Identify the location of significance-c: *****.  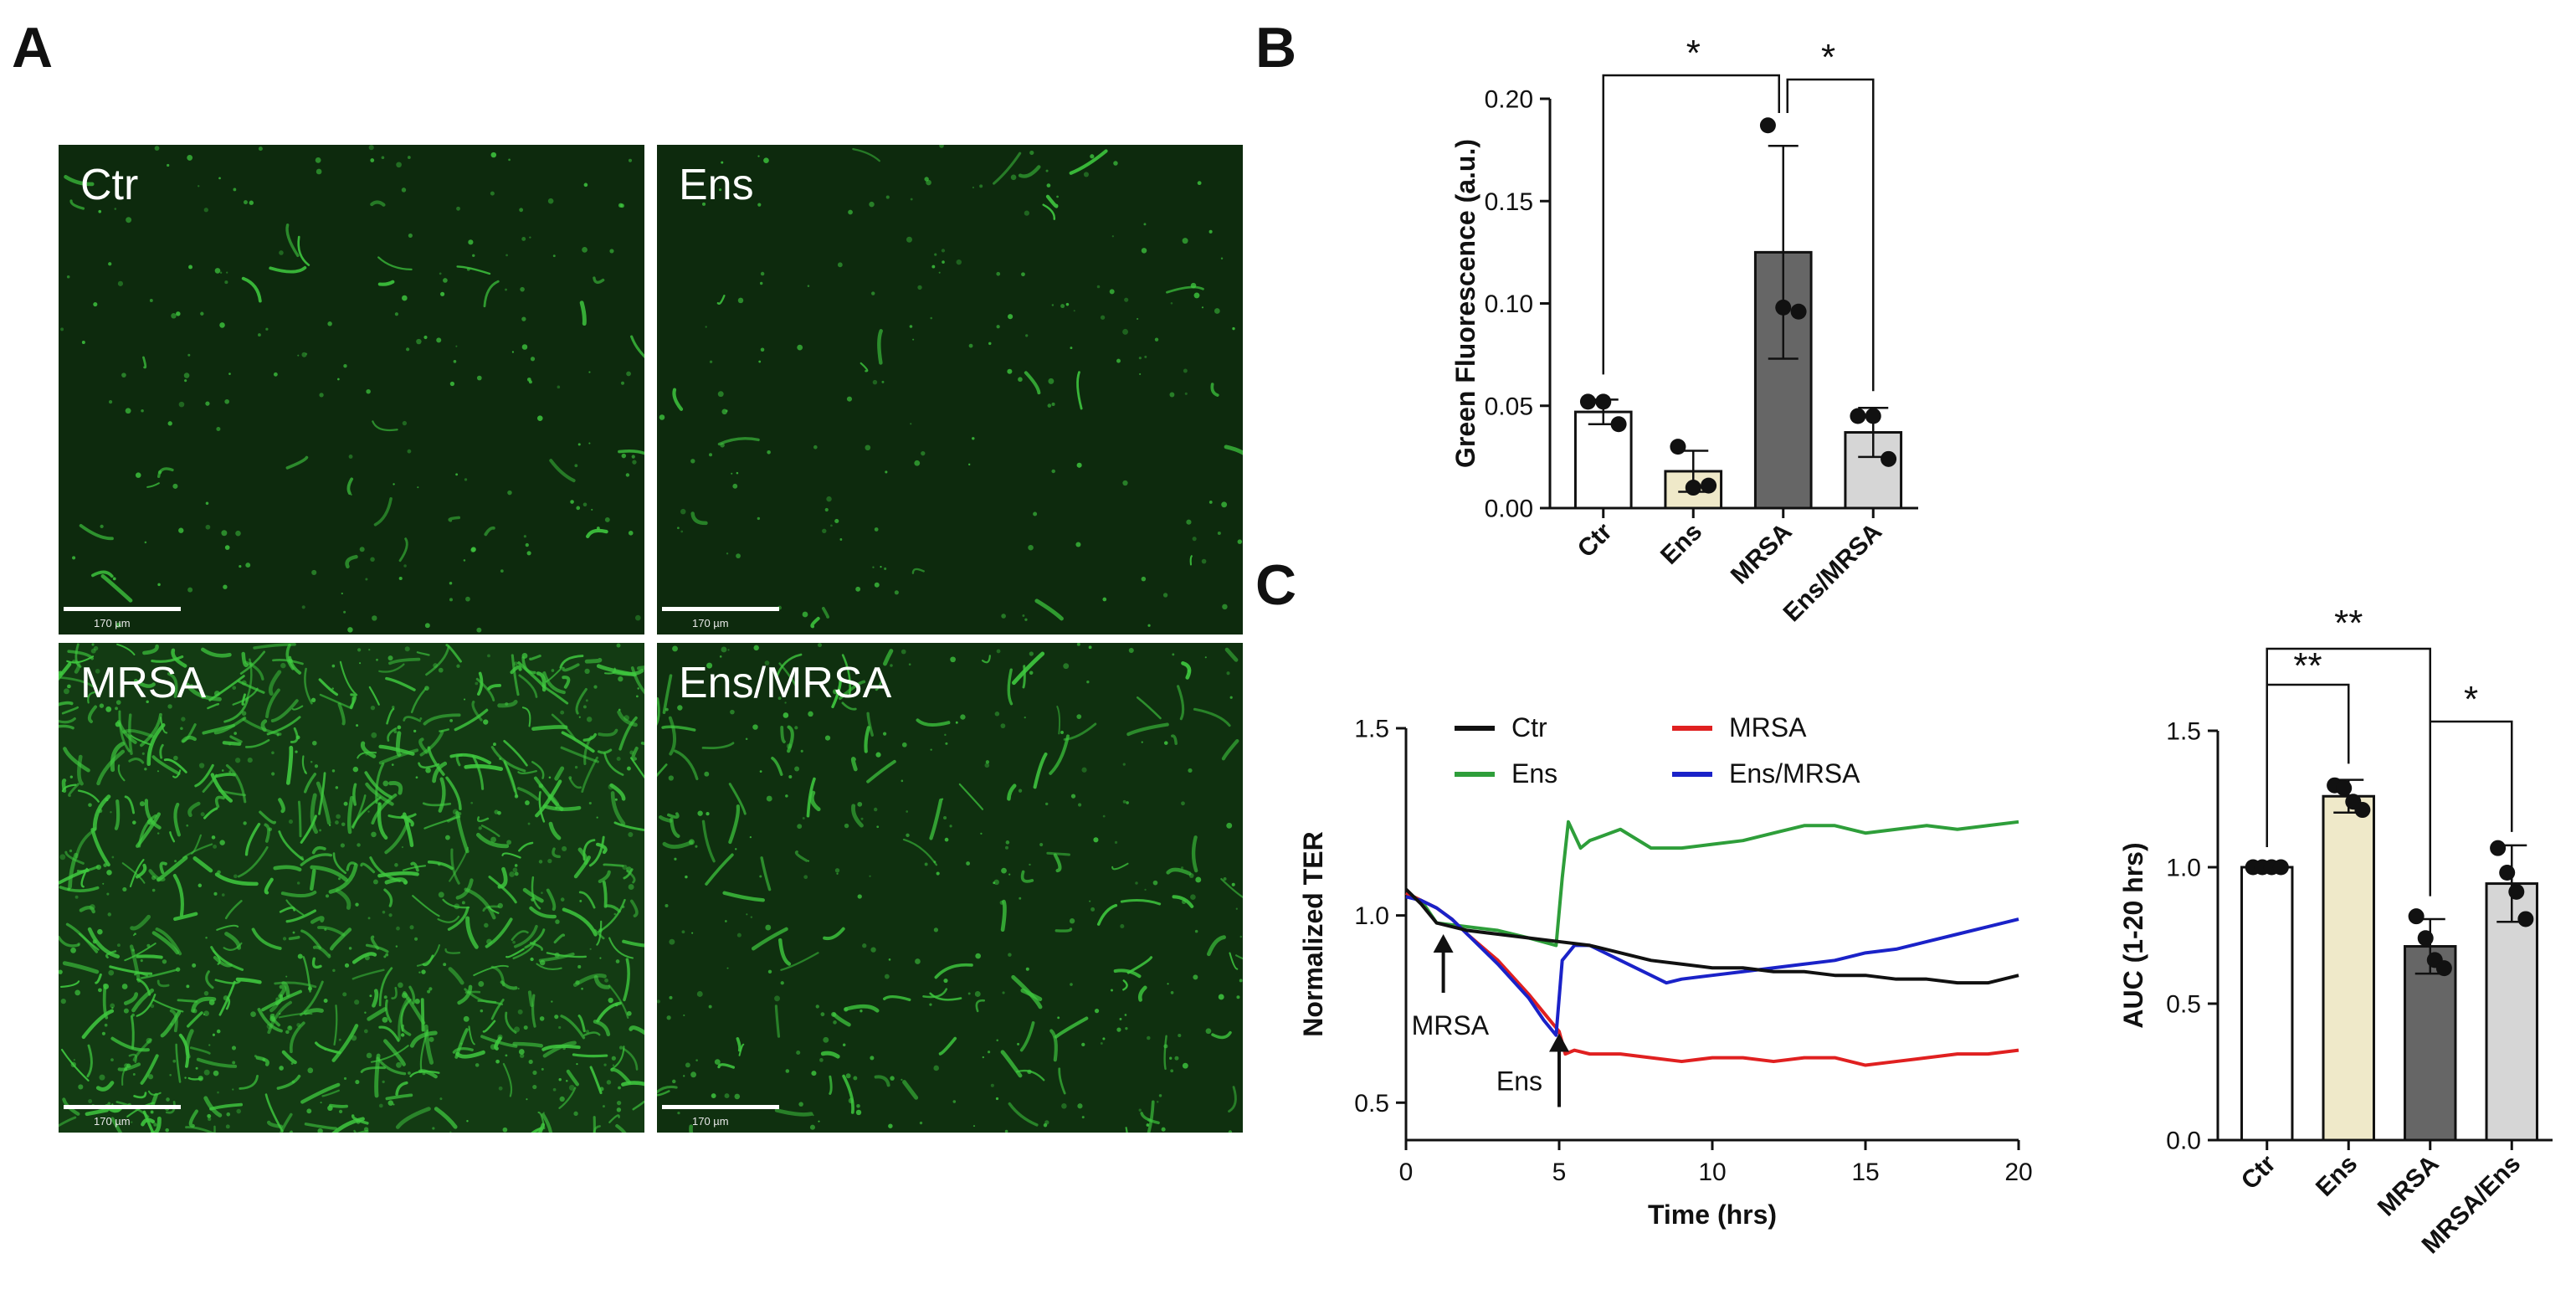
(2389, 750).